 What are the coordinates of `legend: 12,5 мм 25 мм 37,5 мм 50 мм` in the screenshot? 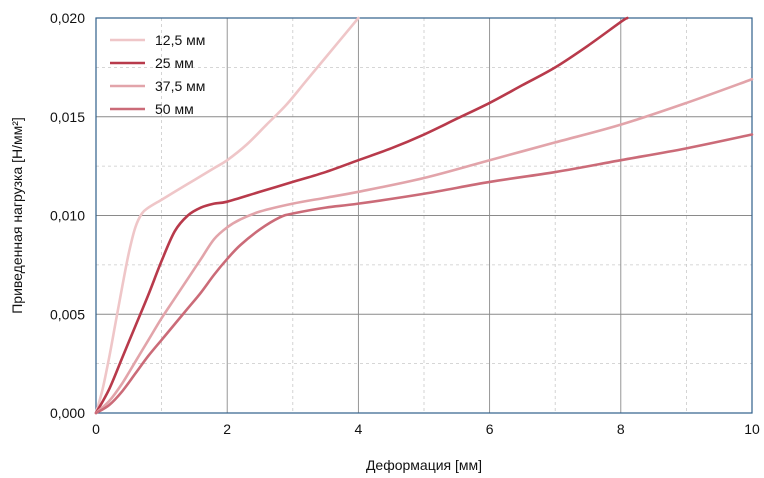 It's located at (157, 74).